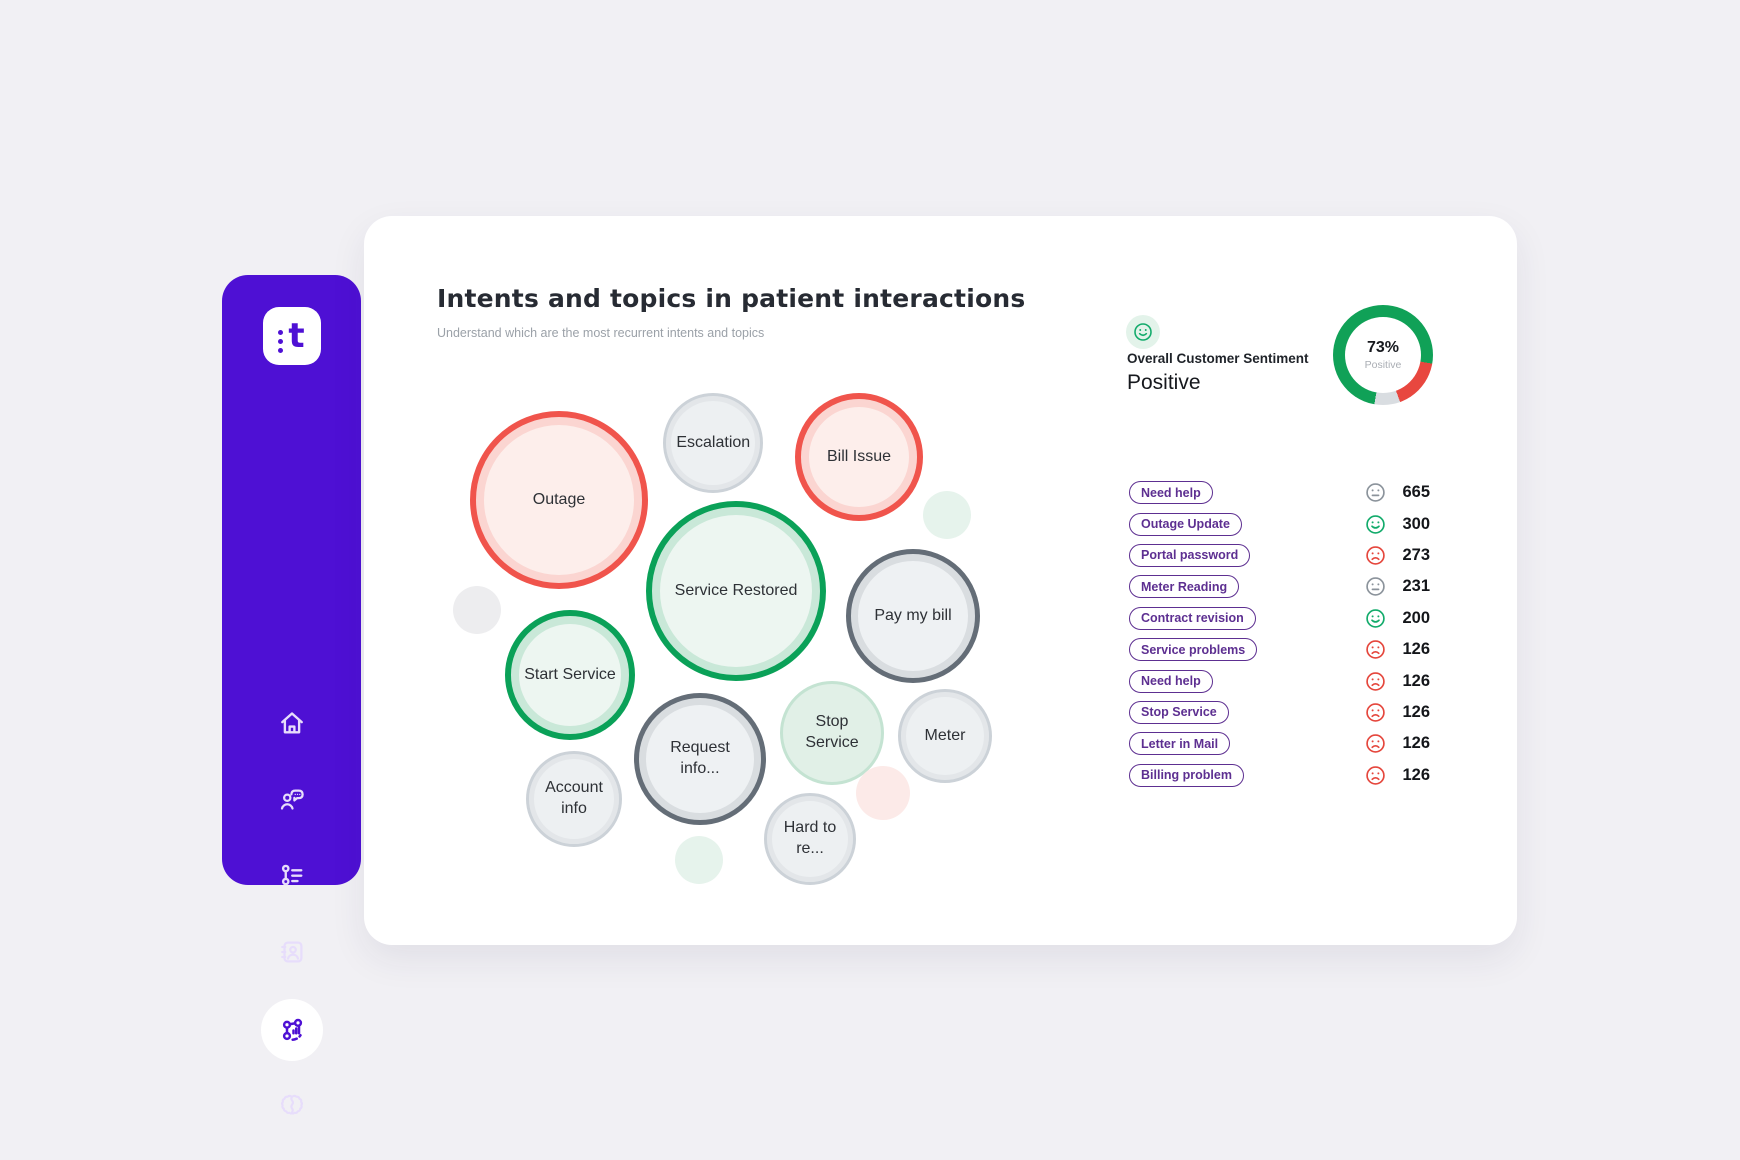 This screenshot has height=1160, width=1740. What do you see at coordinates (1279, 586) in the screenshot?
I see `topic-row: Meter Reading 231` at bounding box center [1279, 586].